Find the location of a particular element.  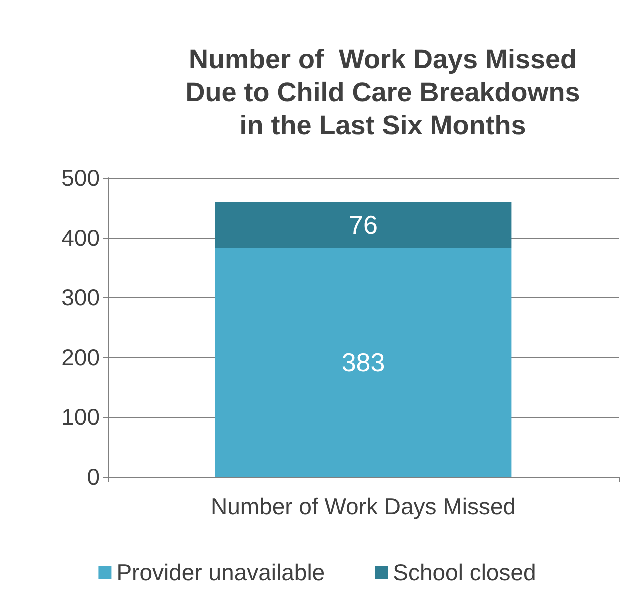

y-tick-label: 400 is located at coordinates (81, 237).